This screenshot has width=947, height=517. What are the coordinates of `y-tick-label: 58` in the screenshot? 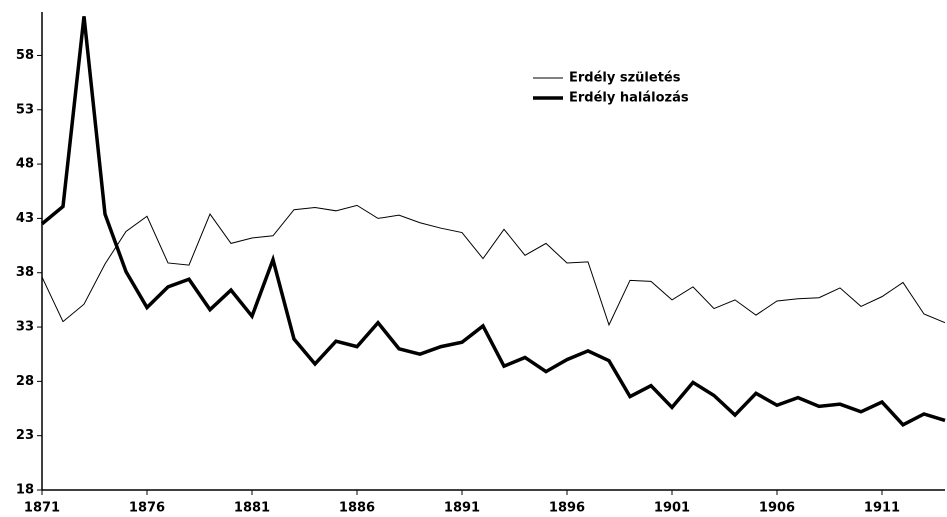 It's located at (25, 55).